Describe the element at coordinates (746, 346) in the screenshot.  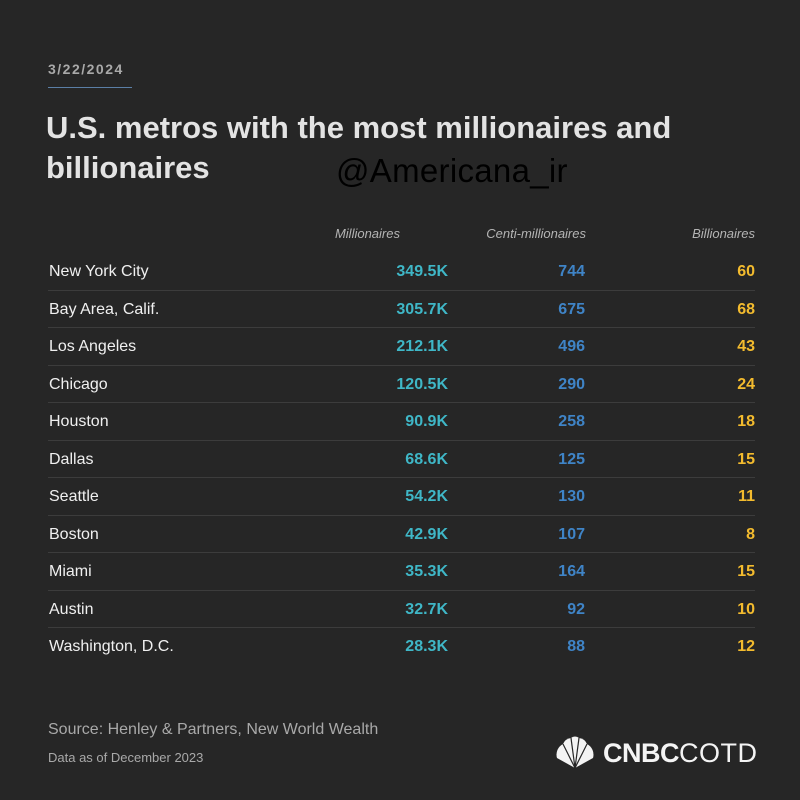
I see `billionaires-value: 43` at that location.